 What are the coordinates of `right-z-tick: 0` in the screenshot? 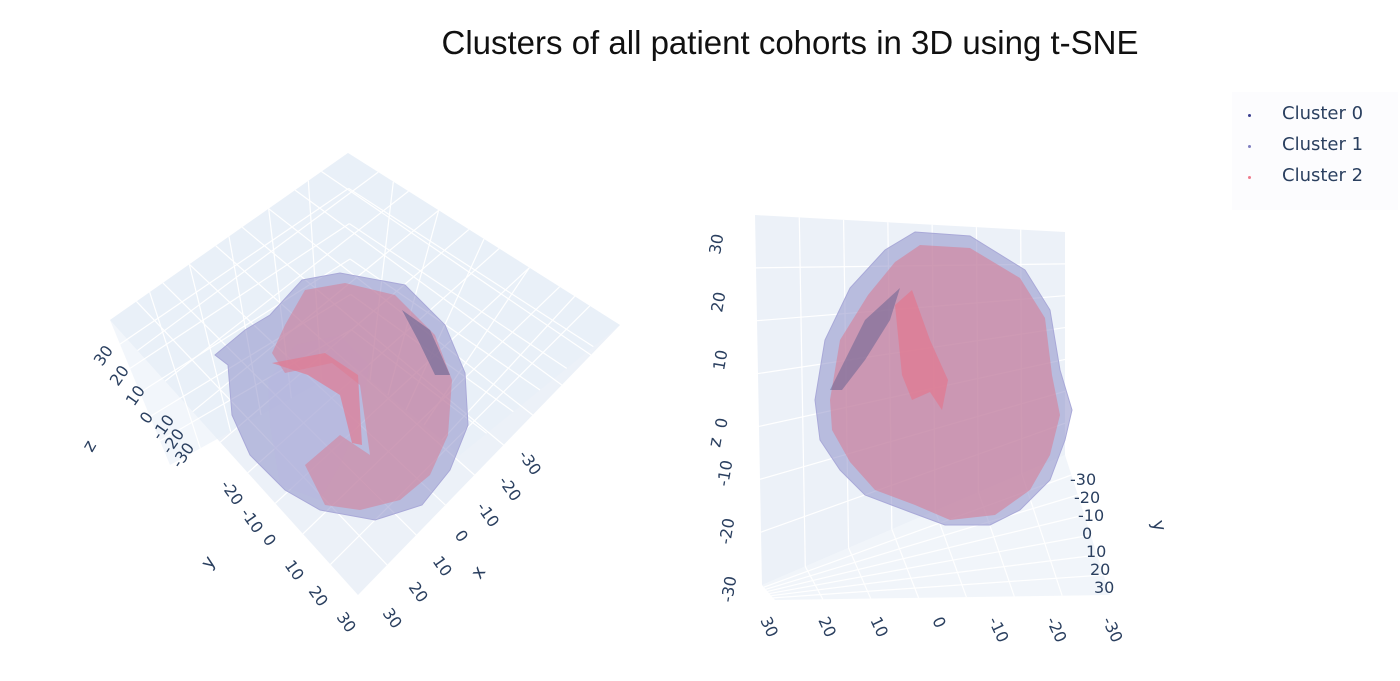 It's located at (721, 422).